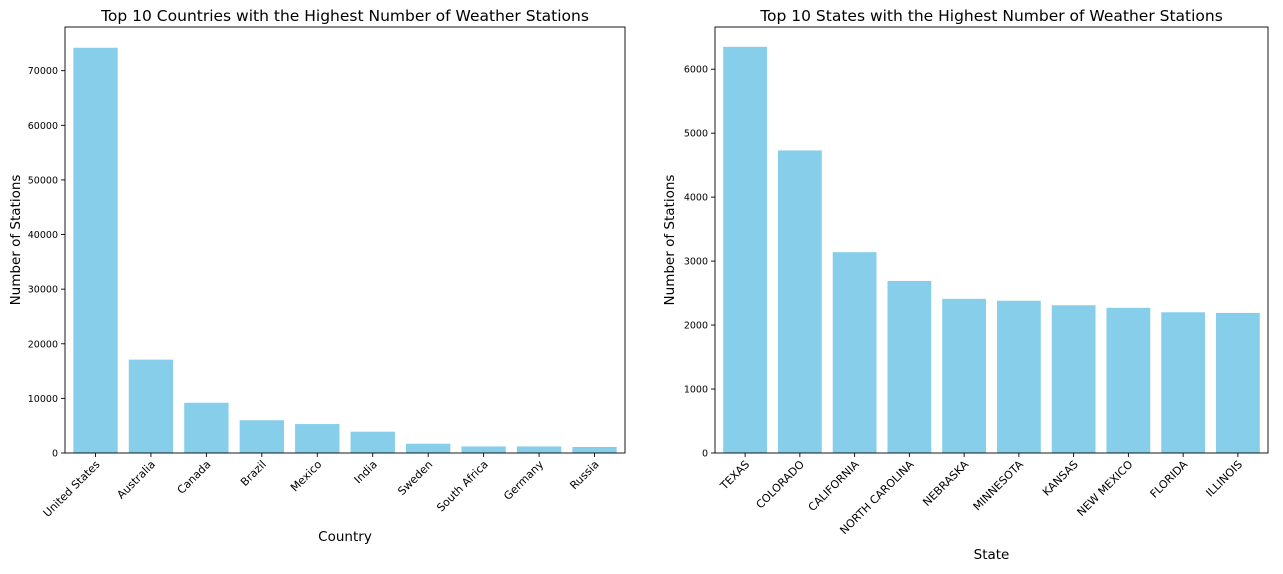 Image resolution: width=1283 pixels, height=574 pixels. I want to click on x-tick-label: Germany, so click(523, 480).